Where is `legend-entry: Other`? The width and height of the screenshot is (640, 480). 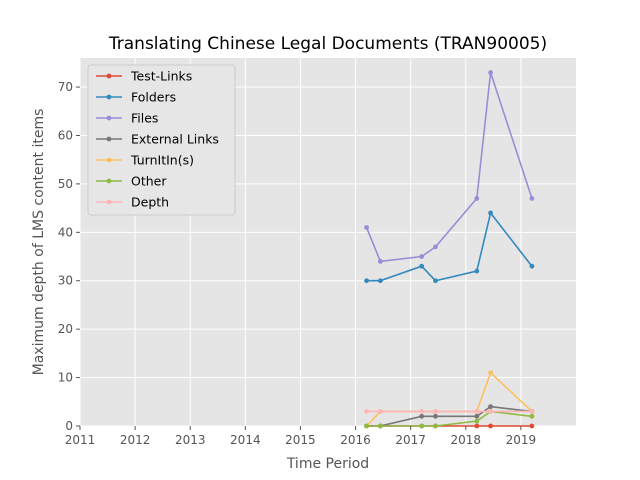 legend-entry: Other is located at coordinates (131, 181).